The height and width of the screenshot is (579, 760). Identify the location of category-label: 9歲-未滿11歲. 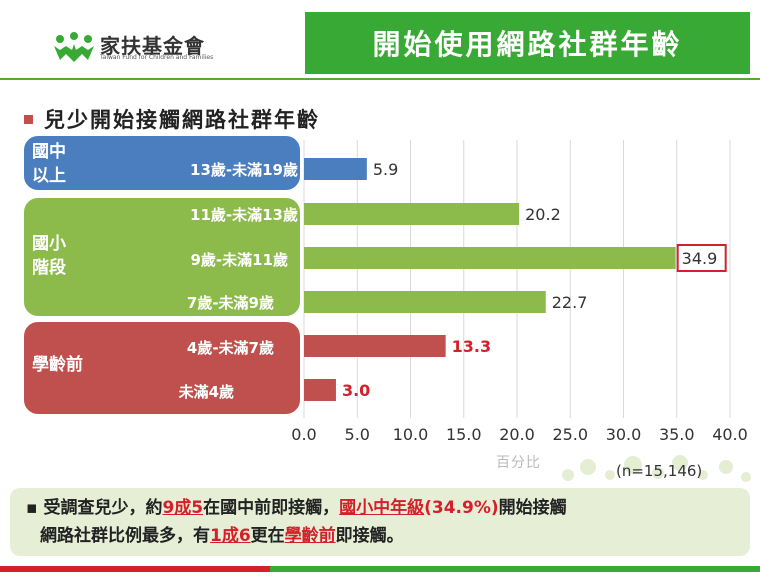
(239, 260).